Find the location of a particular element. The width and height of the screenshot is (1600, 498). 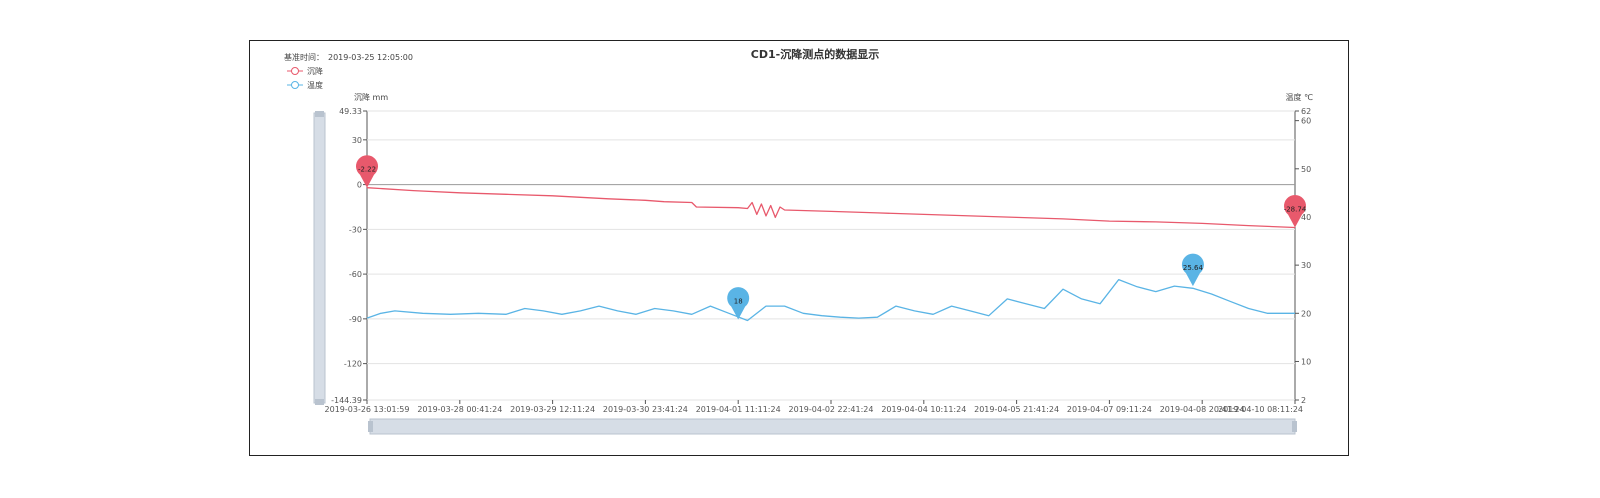

y-zoom-handle-bottom is located at coordinates (319, 402).